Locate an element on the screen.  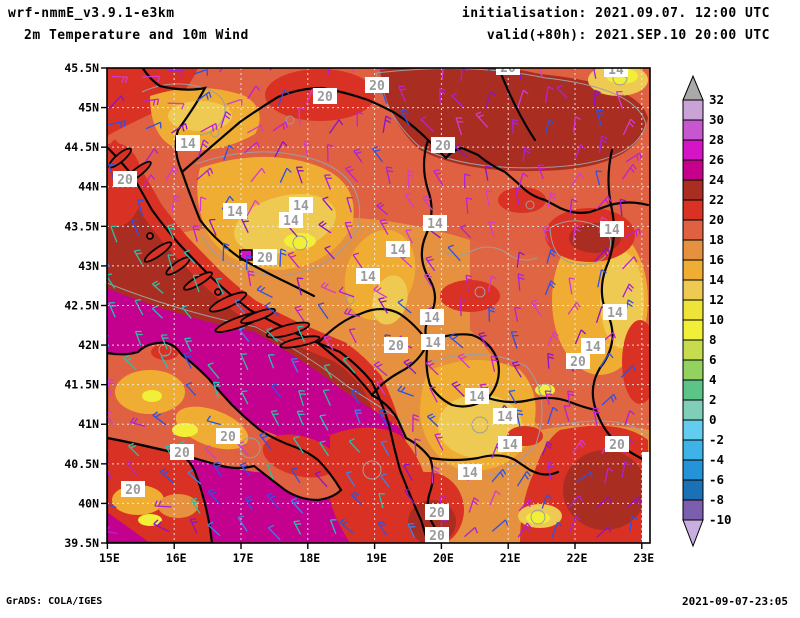
lat-tick-label: 45.5N is located at coordinates (81, 68).